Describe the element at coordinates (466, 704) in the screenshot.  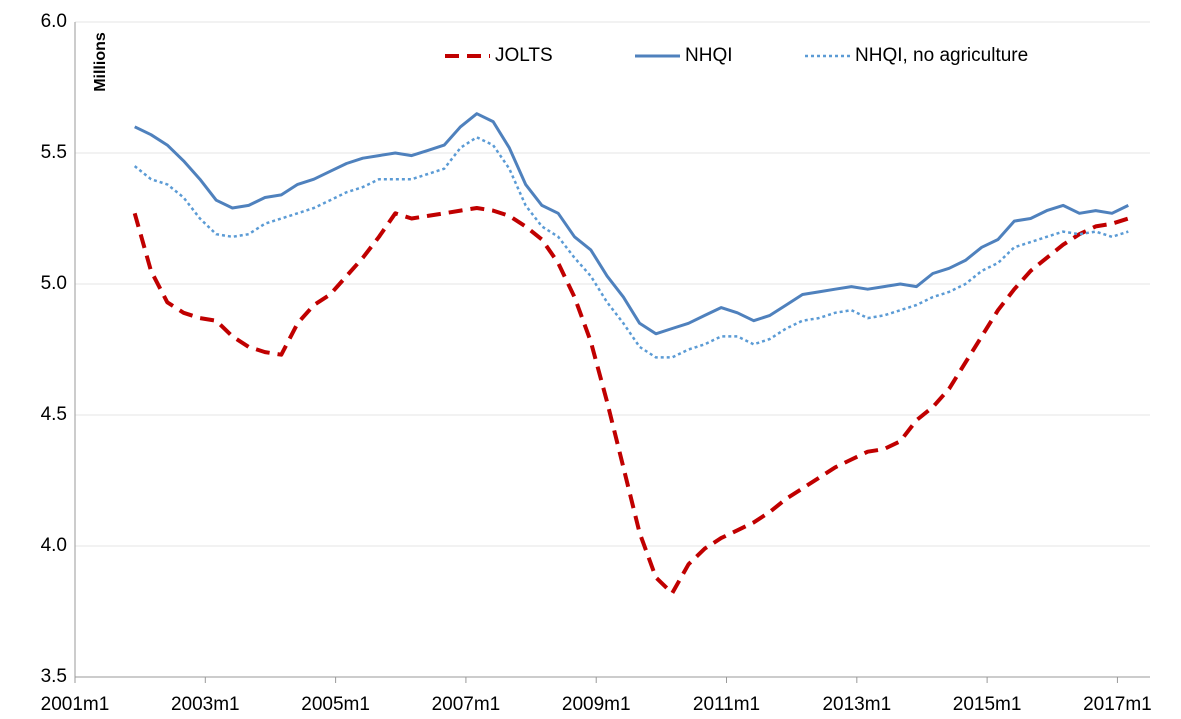
I see `x-tick-label: 2007m1` at that location.